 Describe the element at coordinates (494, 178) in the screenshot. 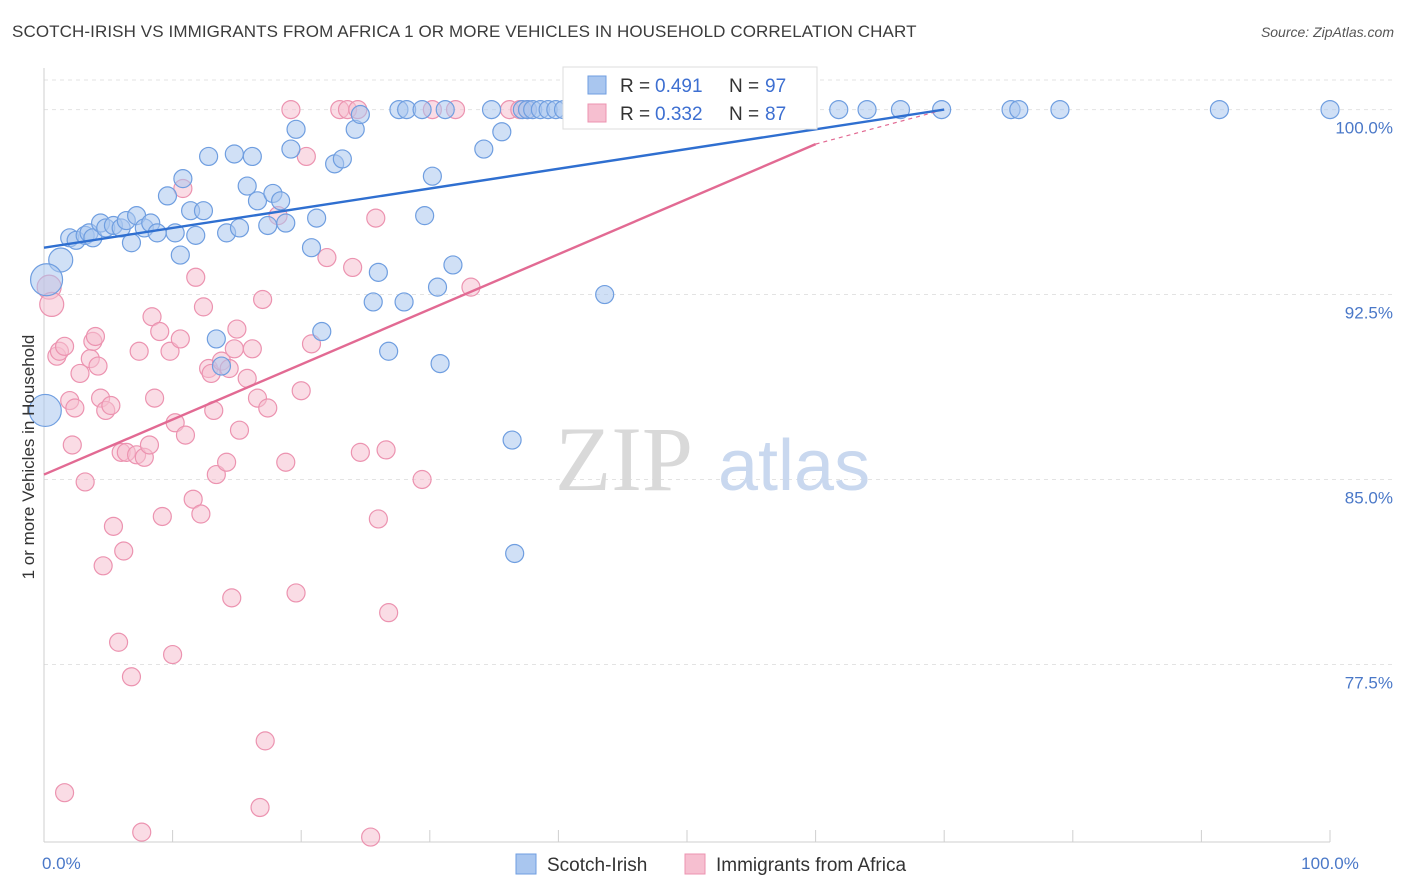

I see `trend-line-blue` at that location.